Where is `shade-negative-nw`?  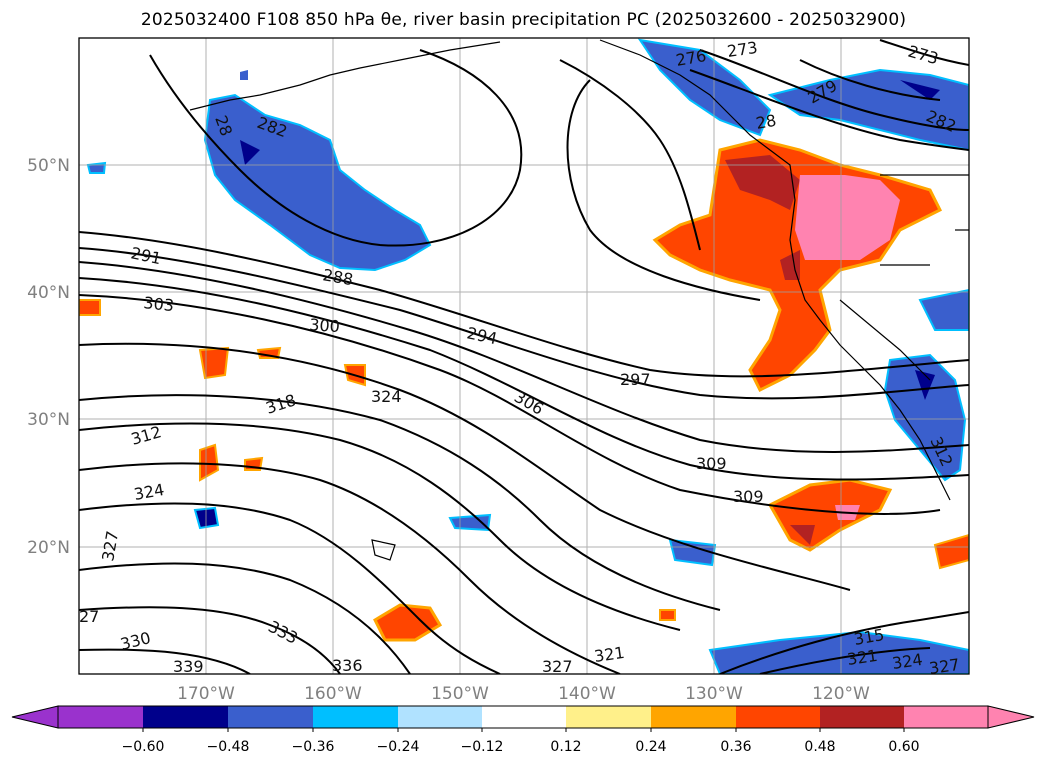
shade-negative-nw is located at coordinates (317, 182).